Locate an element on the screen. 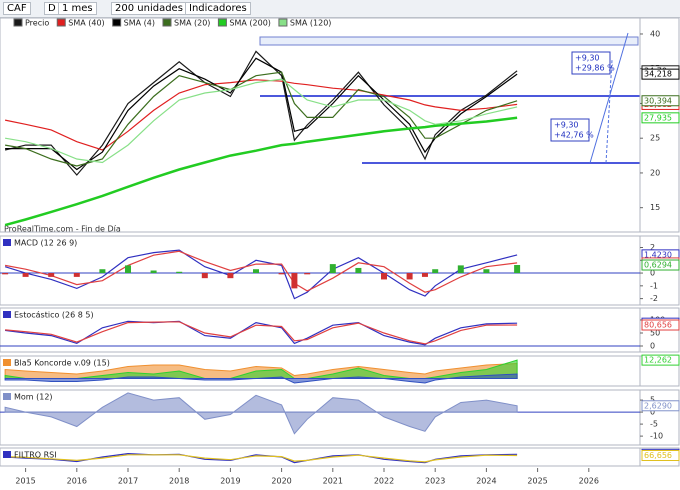  symbol: CAF is located at coordinates (17, 8).